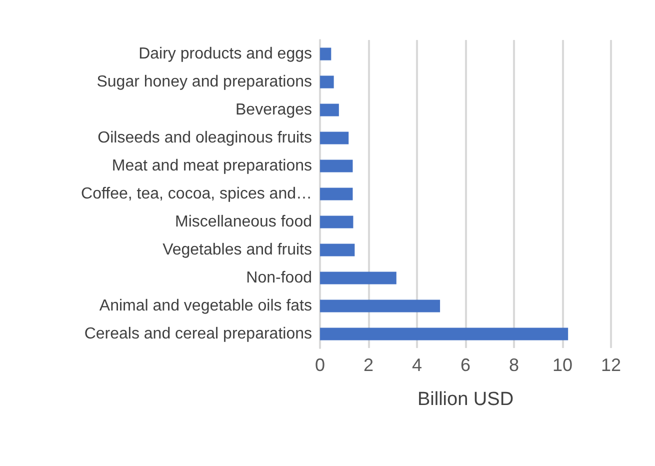  Describe the element at coordinates (417, 365) in the screenshot. I see `x-tick-label: 4` at that location.